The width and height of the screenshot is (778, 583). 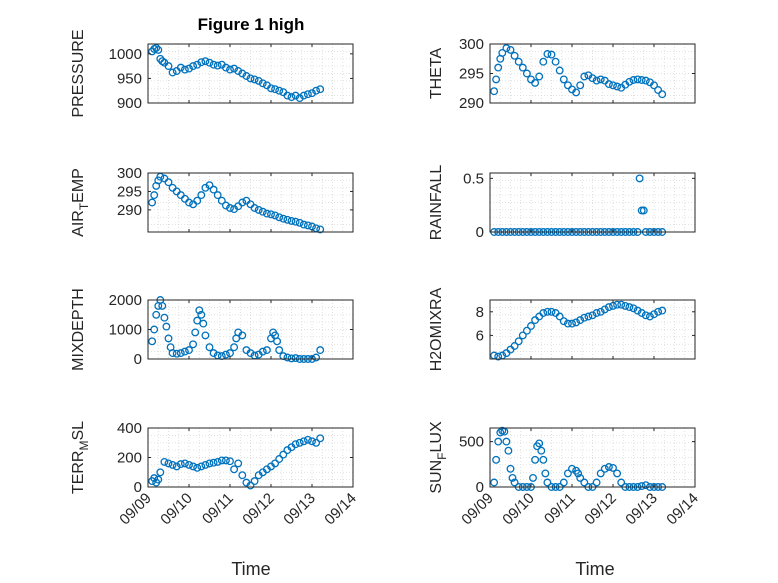 I want to click on y-axis-label: H2OMIXRA, so click(x=436, y=329).